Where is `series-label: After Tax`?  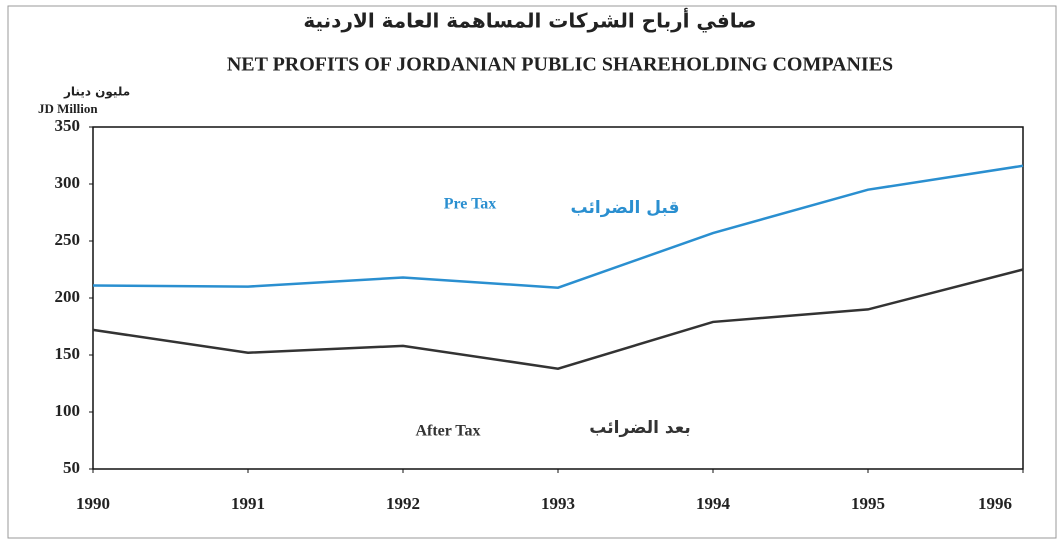 series-label: After Tax is located at coordinates (447, 431).